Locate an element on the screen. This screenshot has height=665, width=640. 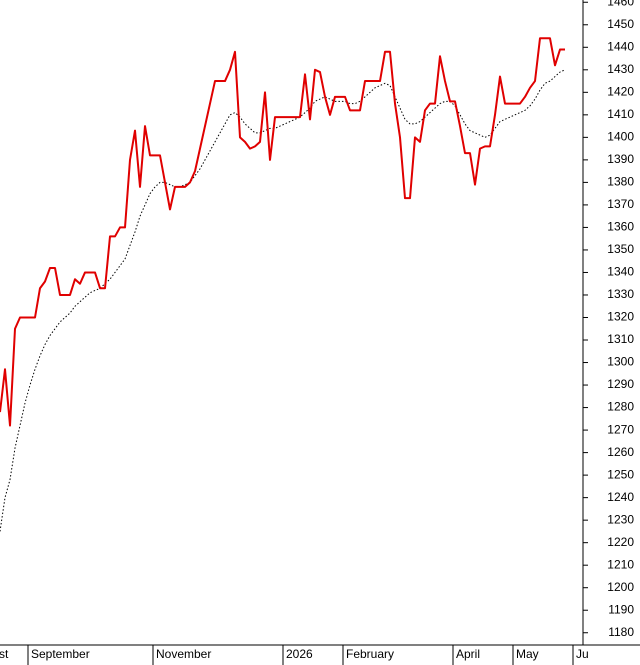
y-tick-label: 1200 is located at coordinates (620, 587).